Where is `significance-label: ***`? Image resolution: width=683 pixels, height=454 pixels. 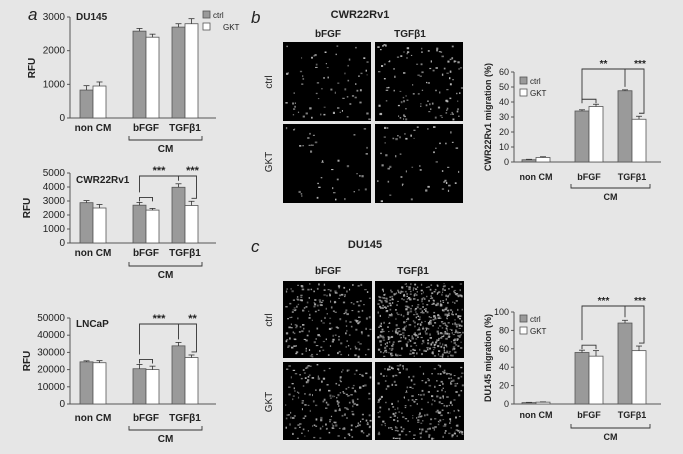 significance-label: *** is located at coordinates (160, 319).